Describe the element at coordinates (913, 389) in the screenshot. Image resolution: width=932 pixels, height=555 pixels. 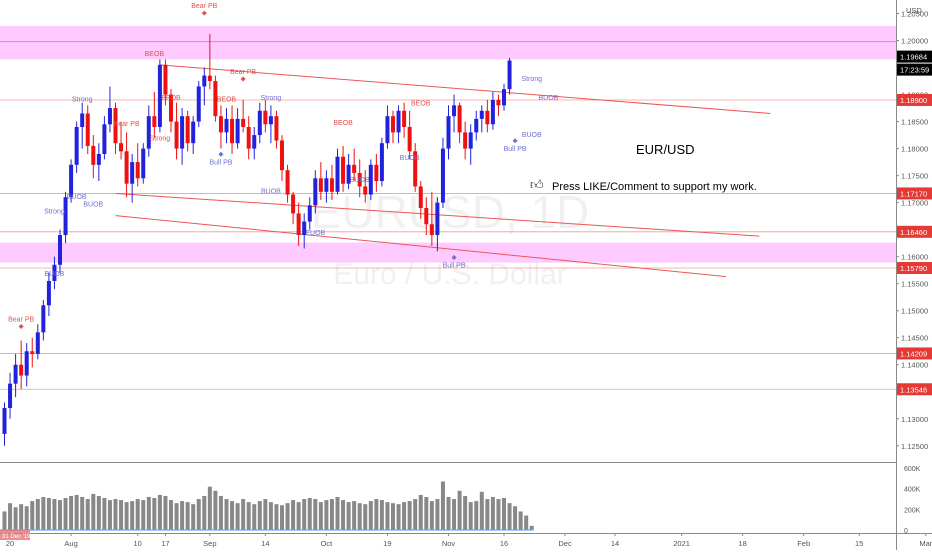
I see `price-badge-text: 1.13546` at that location.